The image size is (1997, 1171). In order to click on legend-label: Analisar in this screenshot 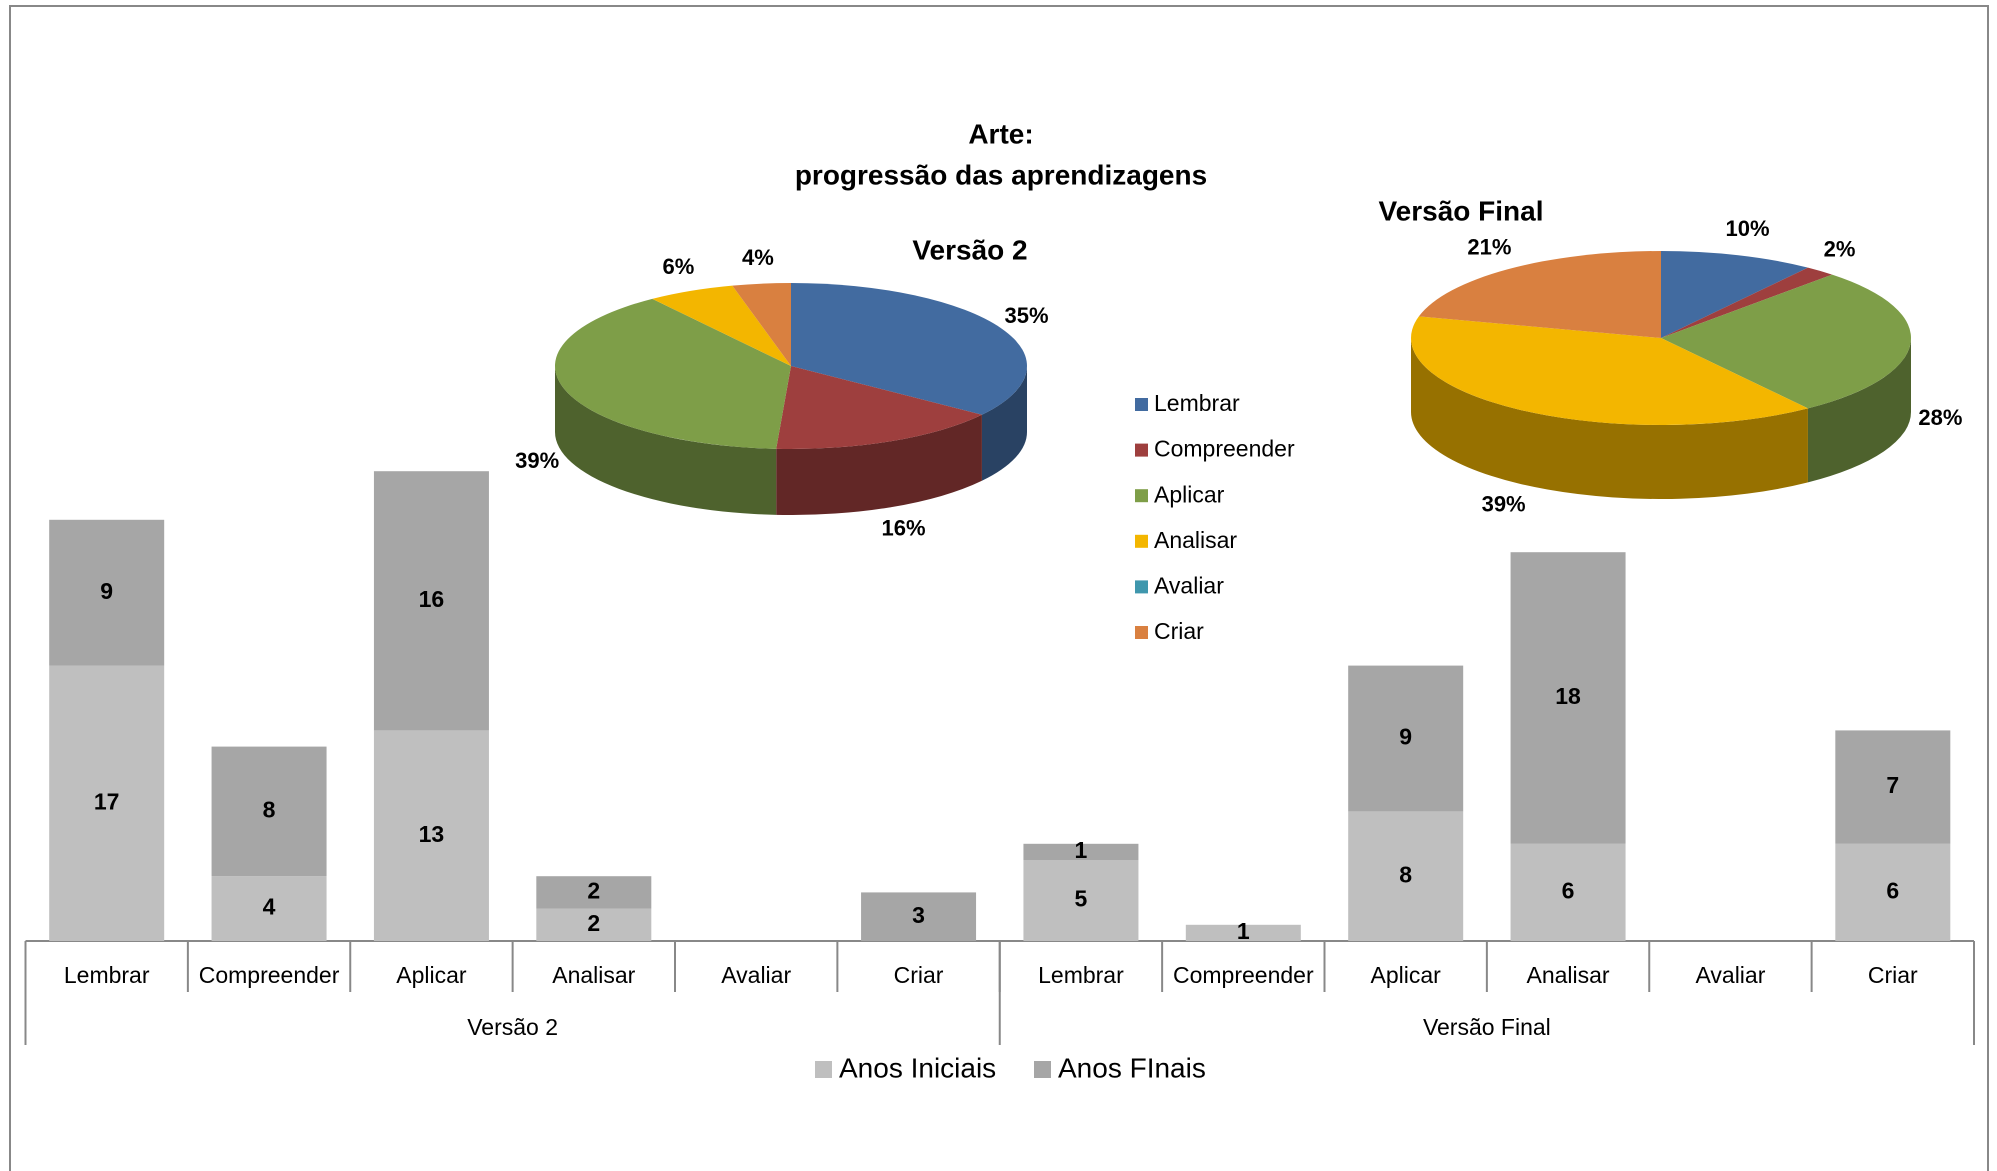, I will do `click(1195, 540)`.